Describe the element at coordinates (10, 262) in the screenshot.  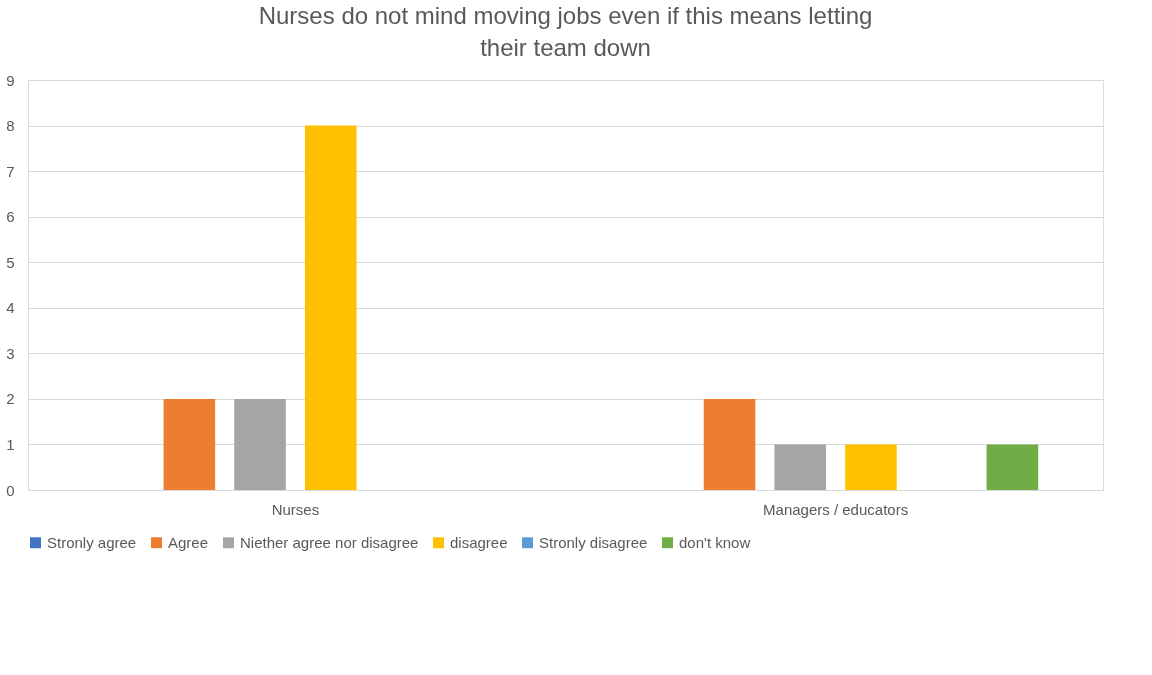
I see `y-tick-label: 5` at that location.